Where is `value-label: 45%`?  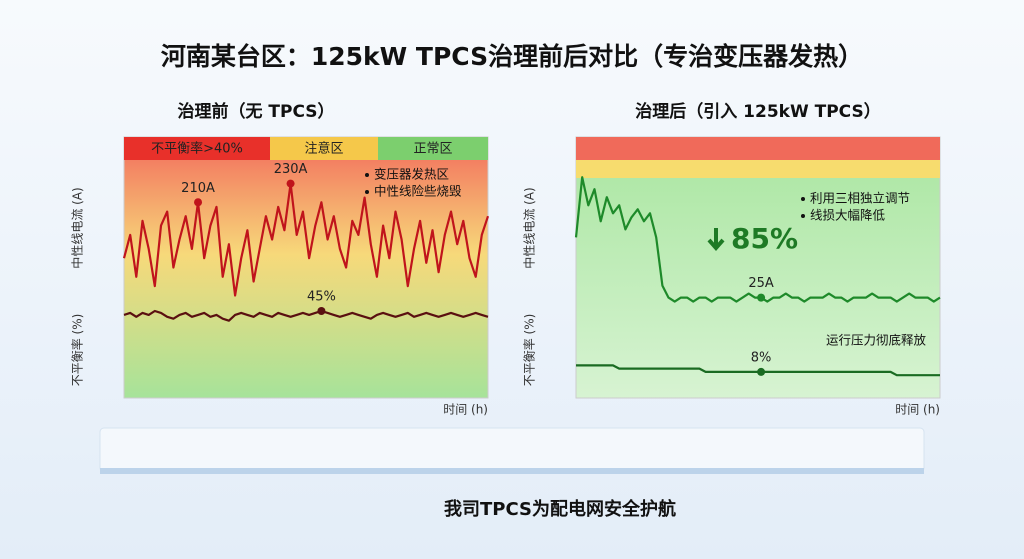
value-label: 45% is located at coordinates (321, 297).